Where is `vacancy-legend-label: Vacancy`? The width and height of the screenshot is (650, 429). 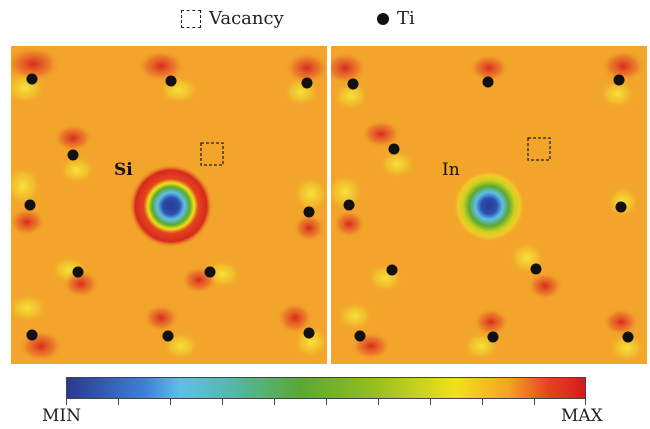 vacancy-legend-label: Vacancy is located at coordinates (246, 18).